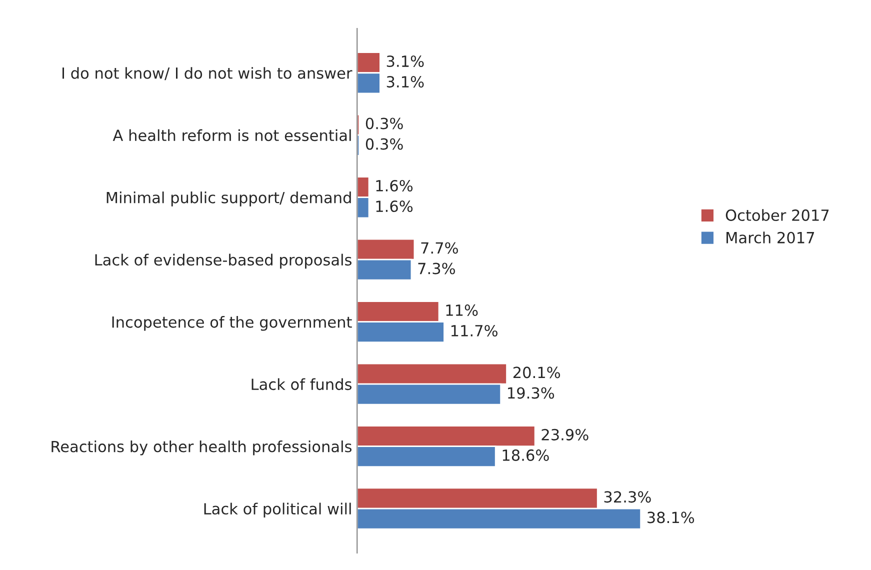  I want to click on legend-label: October 2017, so click(777, 215).